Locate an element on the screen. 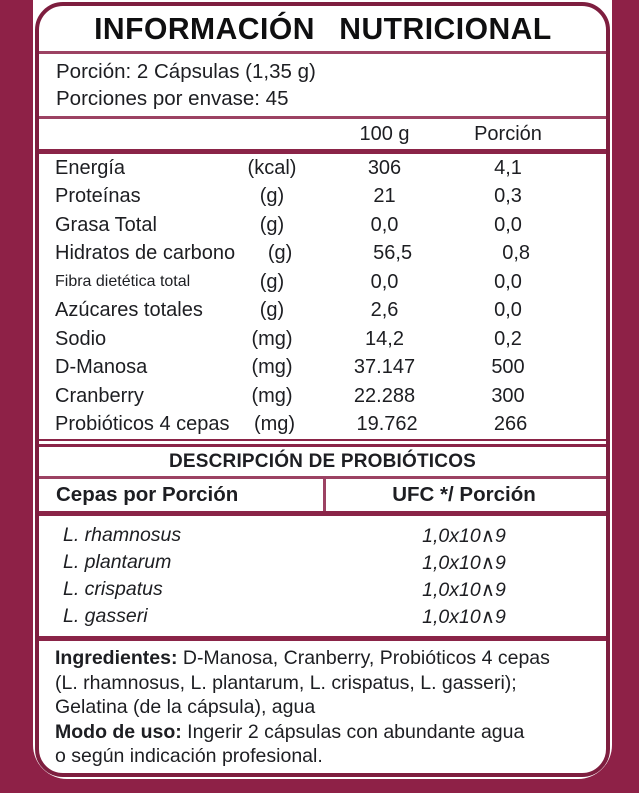 Image resolution: width=639 pixels, height=793 pixels. nutrient-row: Grasa Total (g) 0,0 0,0 is located at coordinates (322, 225).